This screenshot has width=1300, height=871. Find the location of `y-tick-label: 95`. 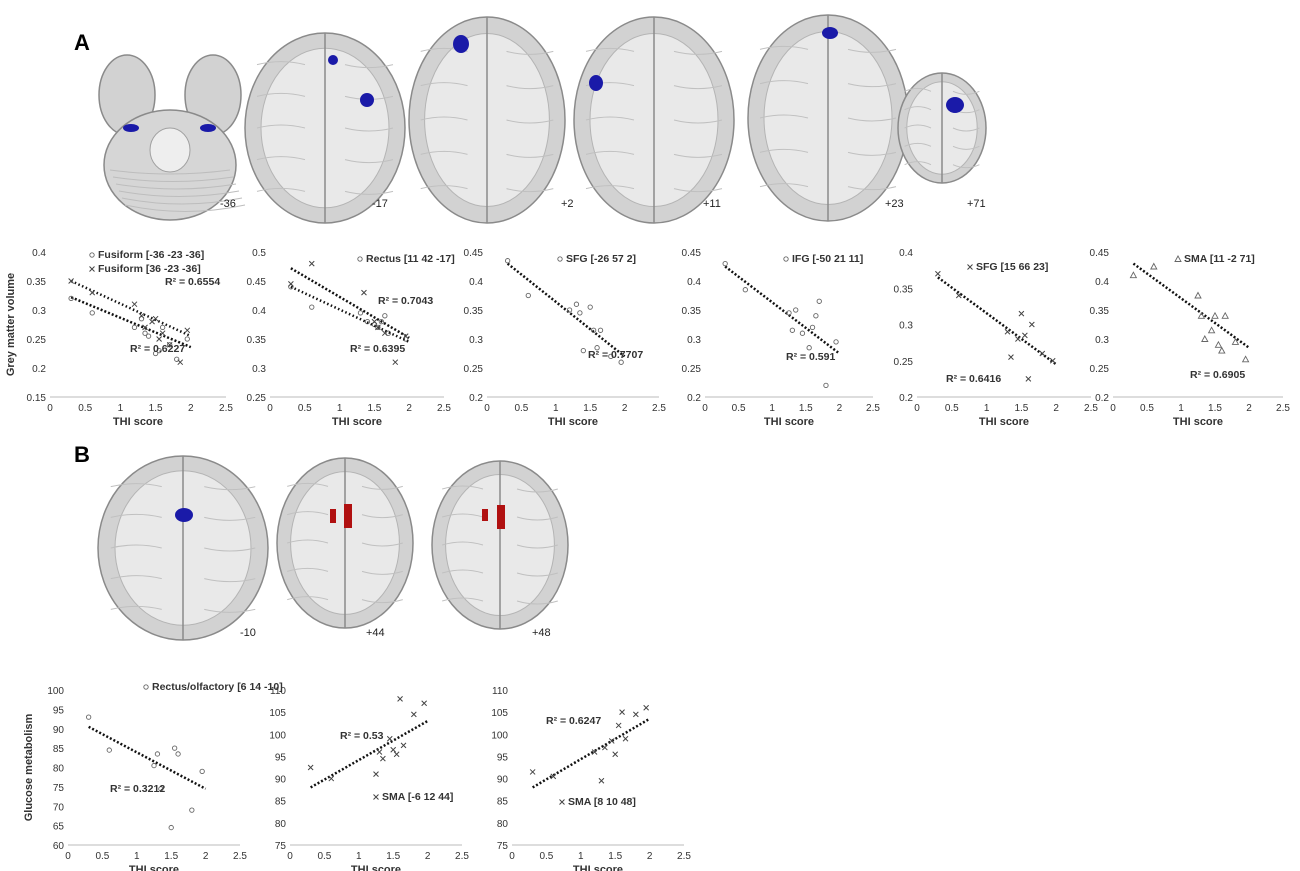

y-tick-label: 95 is located at coordinates (59, 710).